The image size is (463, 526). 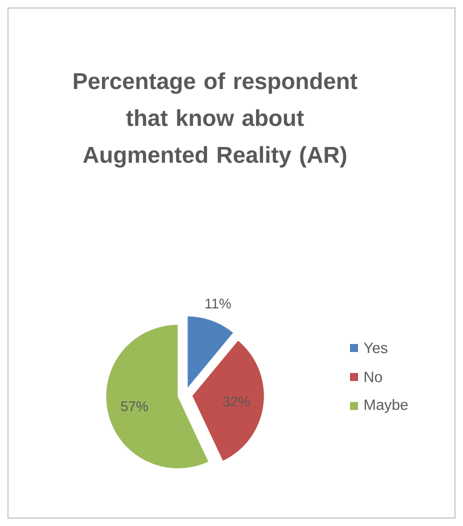 What do you see at coordinates (218, 303) in the screenshot?
I see `data-label: 11%` at bounding box center [218, 303].